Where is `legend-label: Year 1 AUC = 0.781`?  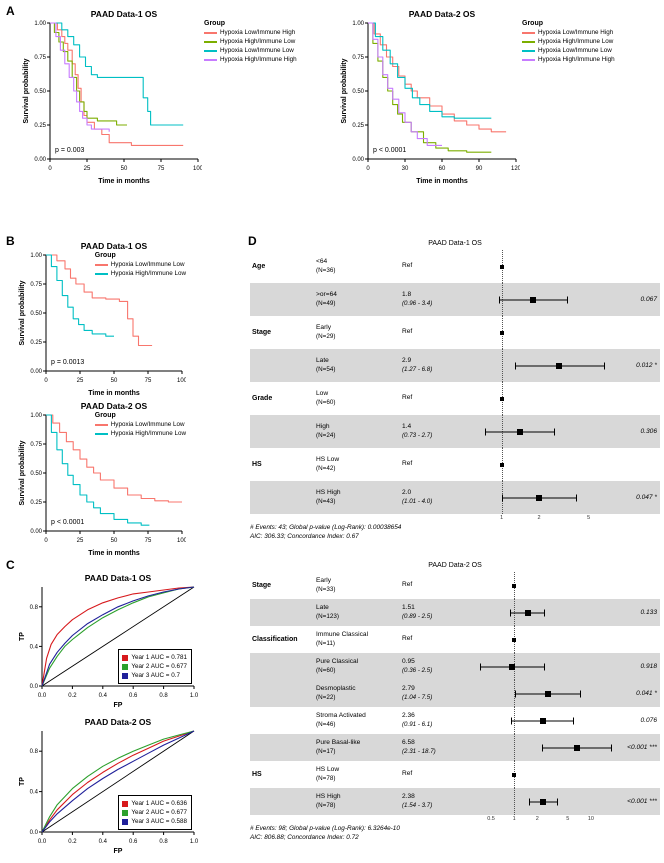 legend-label: Year 1 AUC = 0.781 is located at coordinates (159, 657).